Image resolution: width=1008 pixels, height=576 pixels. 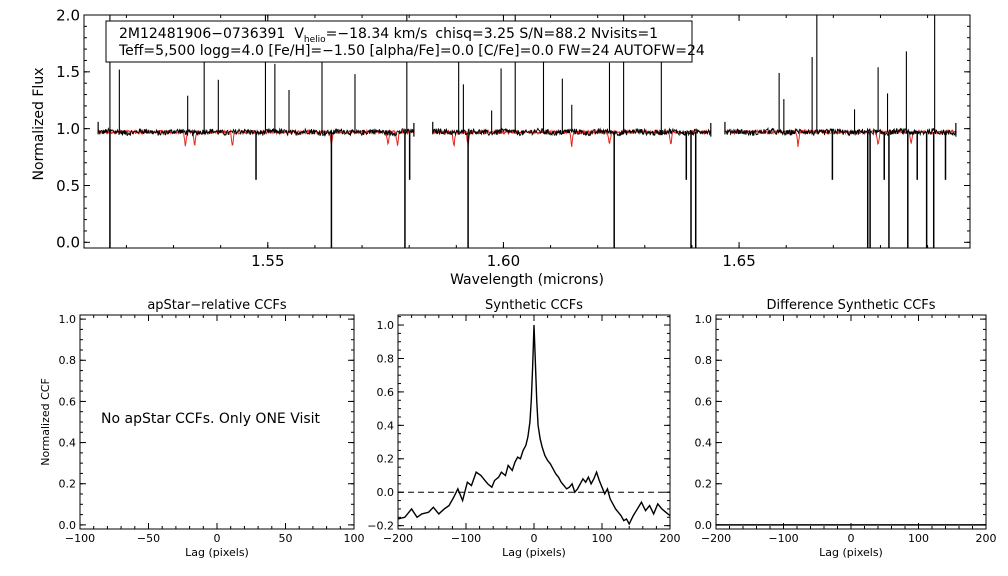 I want to click on difference-ccf-ticks: −200 −100 0 100 200 0.0 0.2 0.4 0.6 0.8 1.0, so click(x=846, y=429).